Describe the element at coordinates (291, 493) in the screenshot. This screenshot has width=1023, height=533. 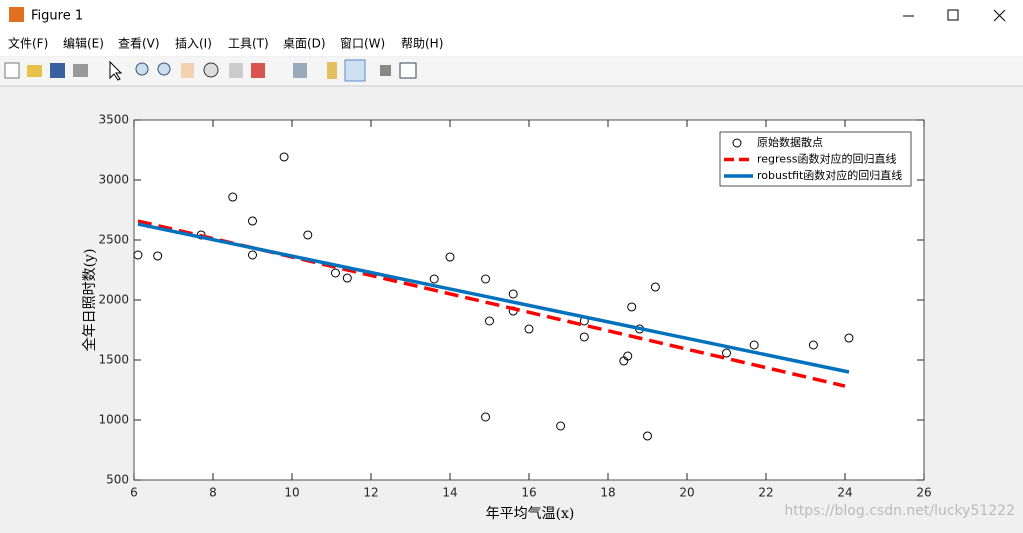
I see `x-tick-label: 10` at that location.